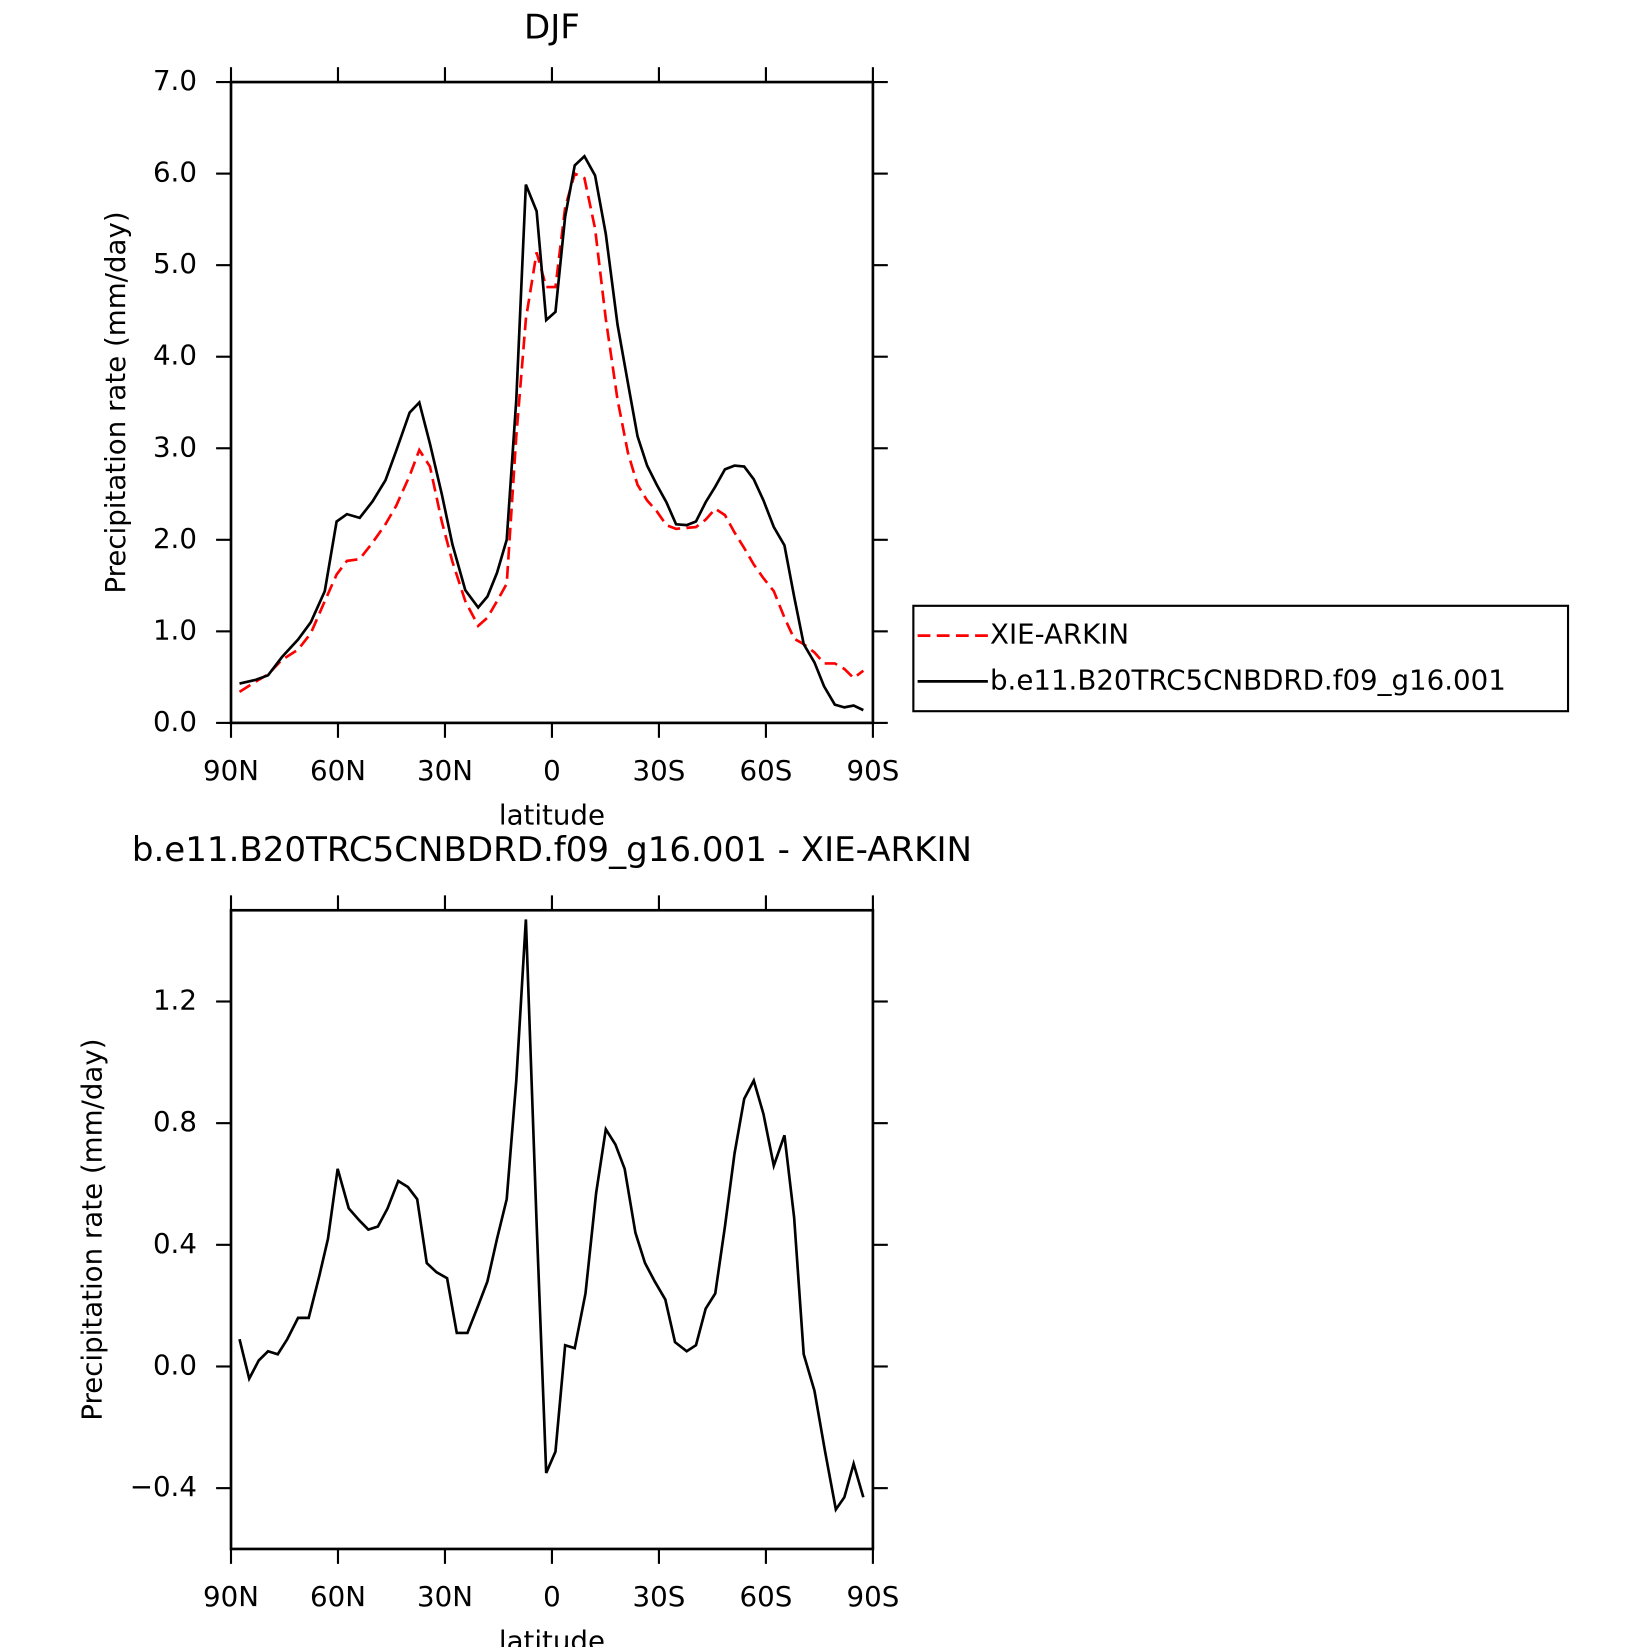 The height and width of the screenshot is (1647, 1650). I want to click on y-tick-label: −0.4, so click(163, 1486).